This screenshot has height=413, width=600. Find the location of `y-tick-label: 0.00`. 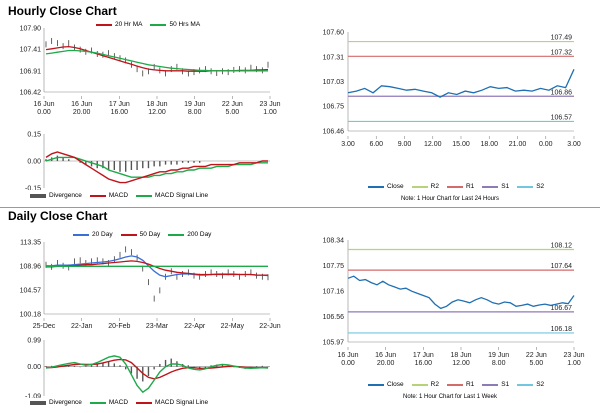

y-tick-label: 0.00 is located at coordinates (34, 162).